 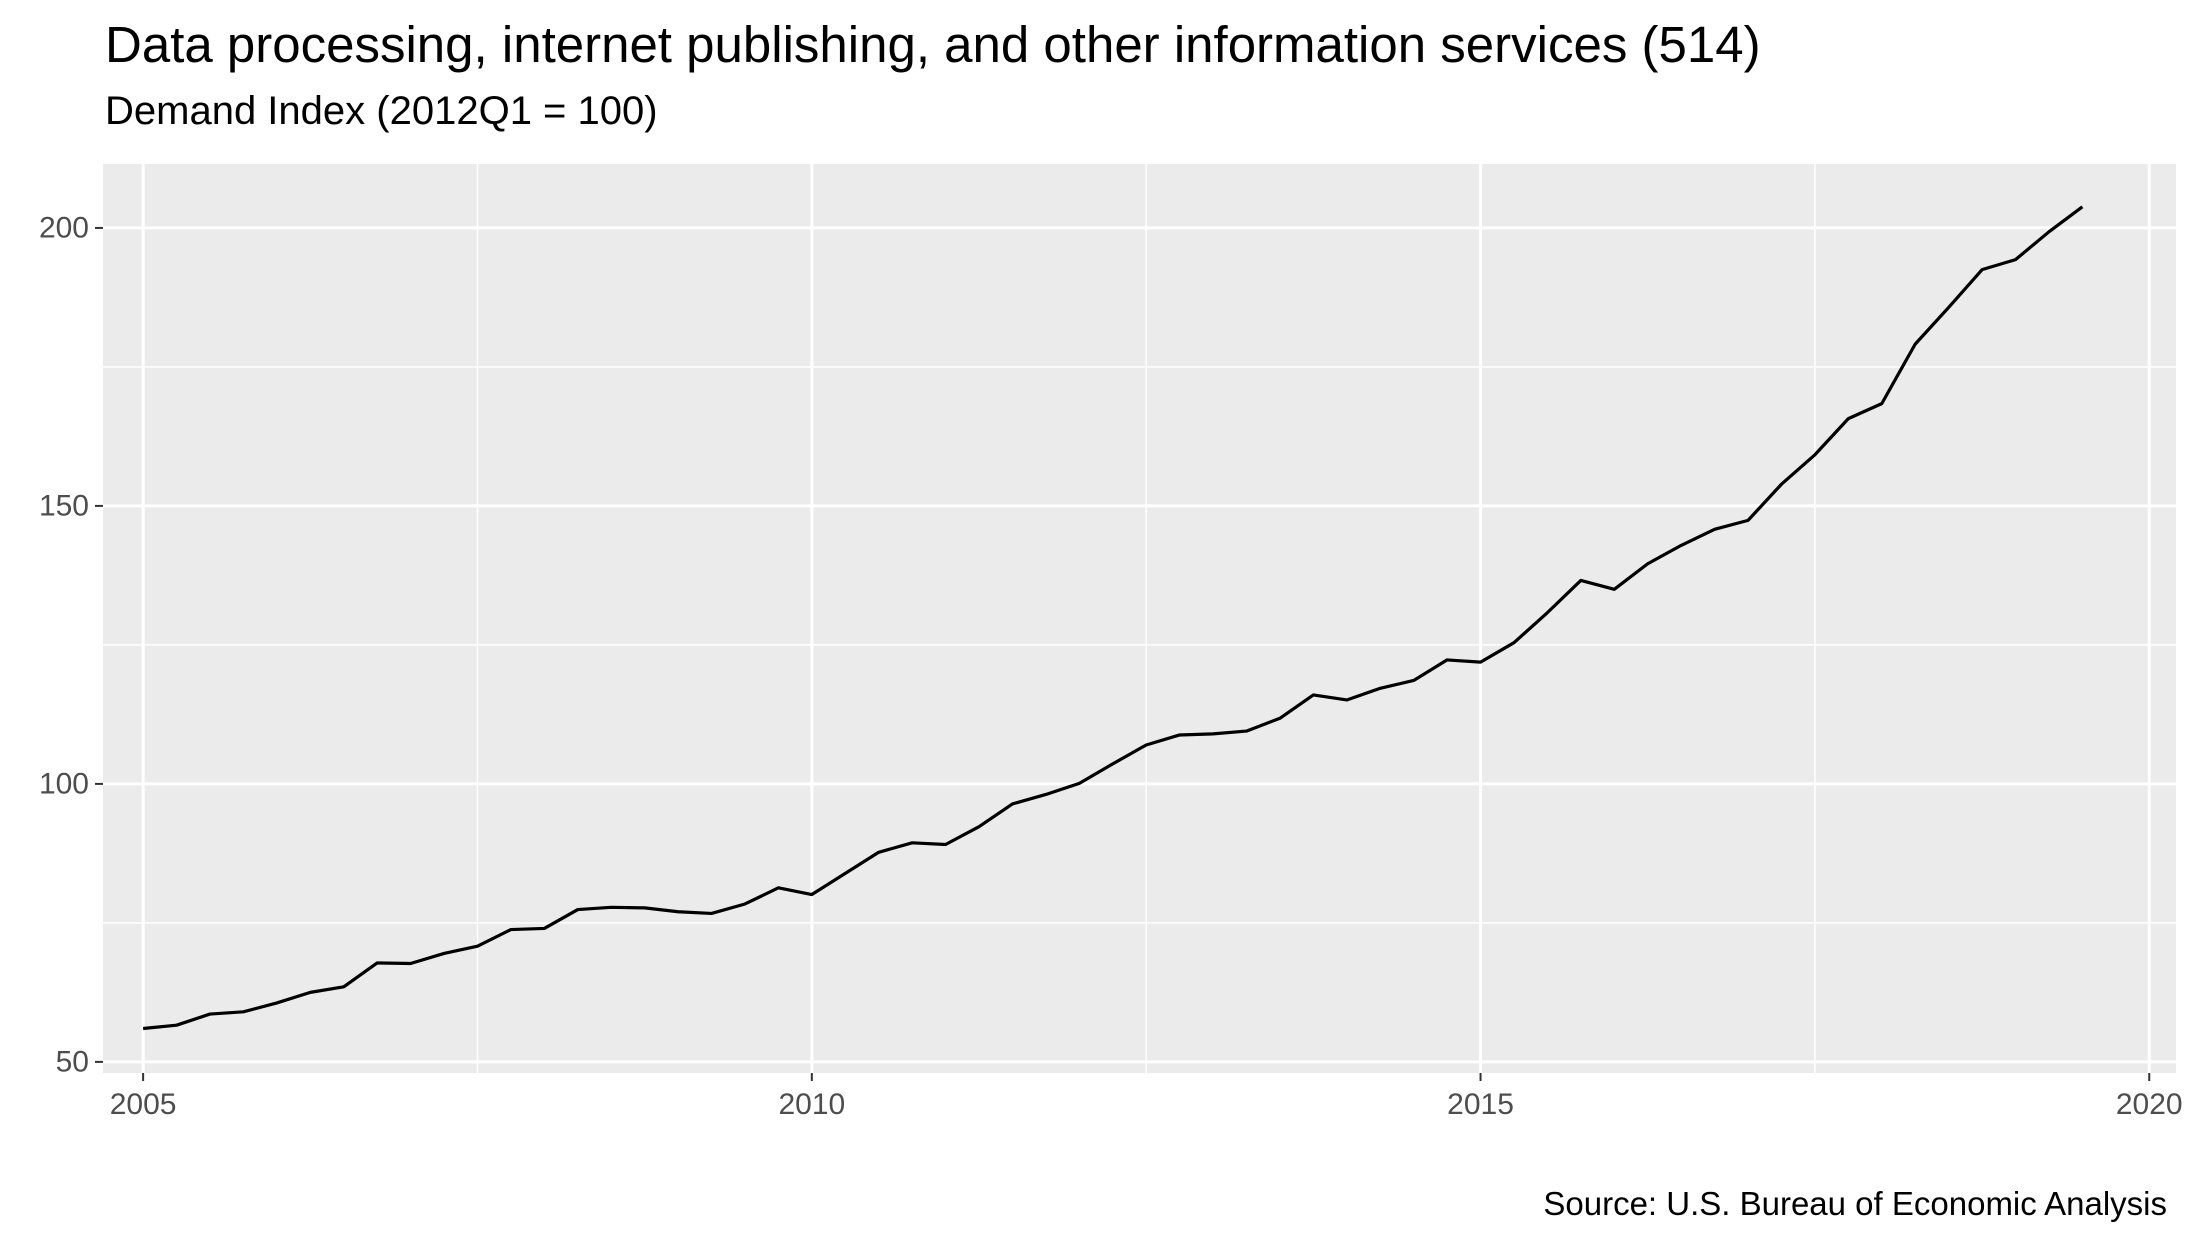 I want to click on x-axis-tick-labels: 2005 2010 2015 2020, so click(x=1146, y=1104).